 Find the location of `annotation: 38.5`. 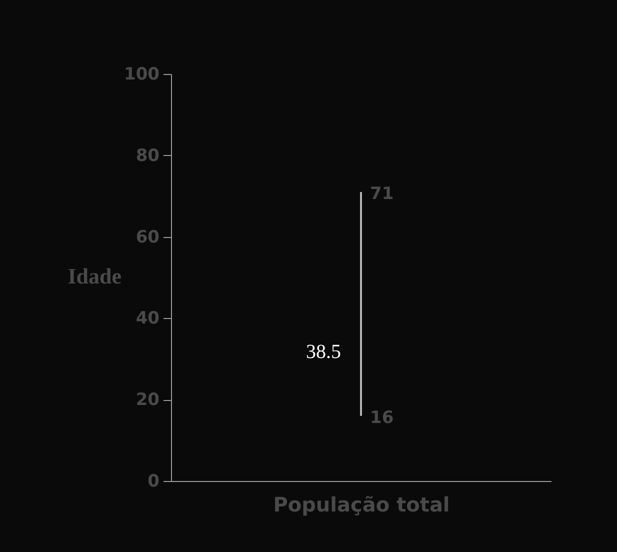

annotation: 38.5 is located at coordinates (323, 352).